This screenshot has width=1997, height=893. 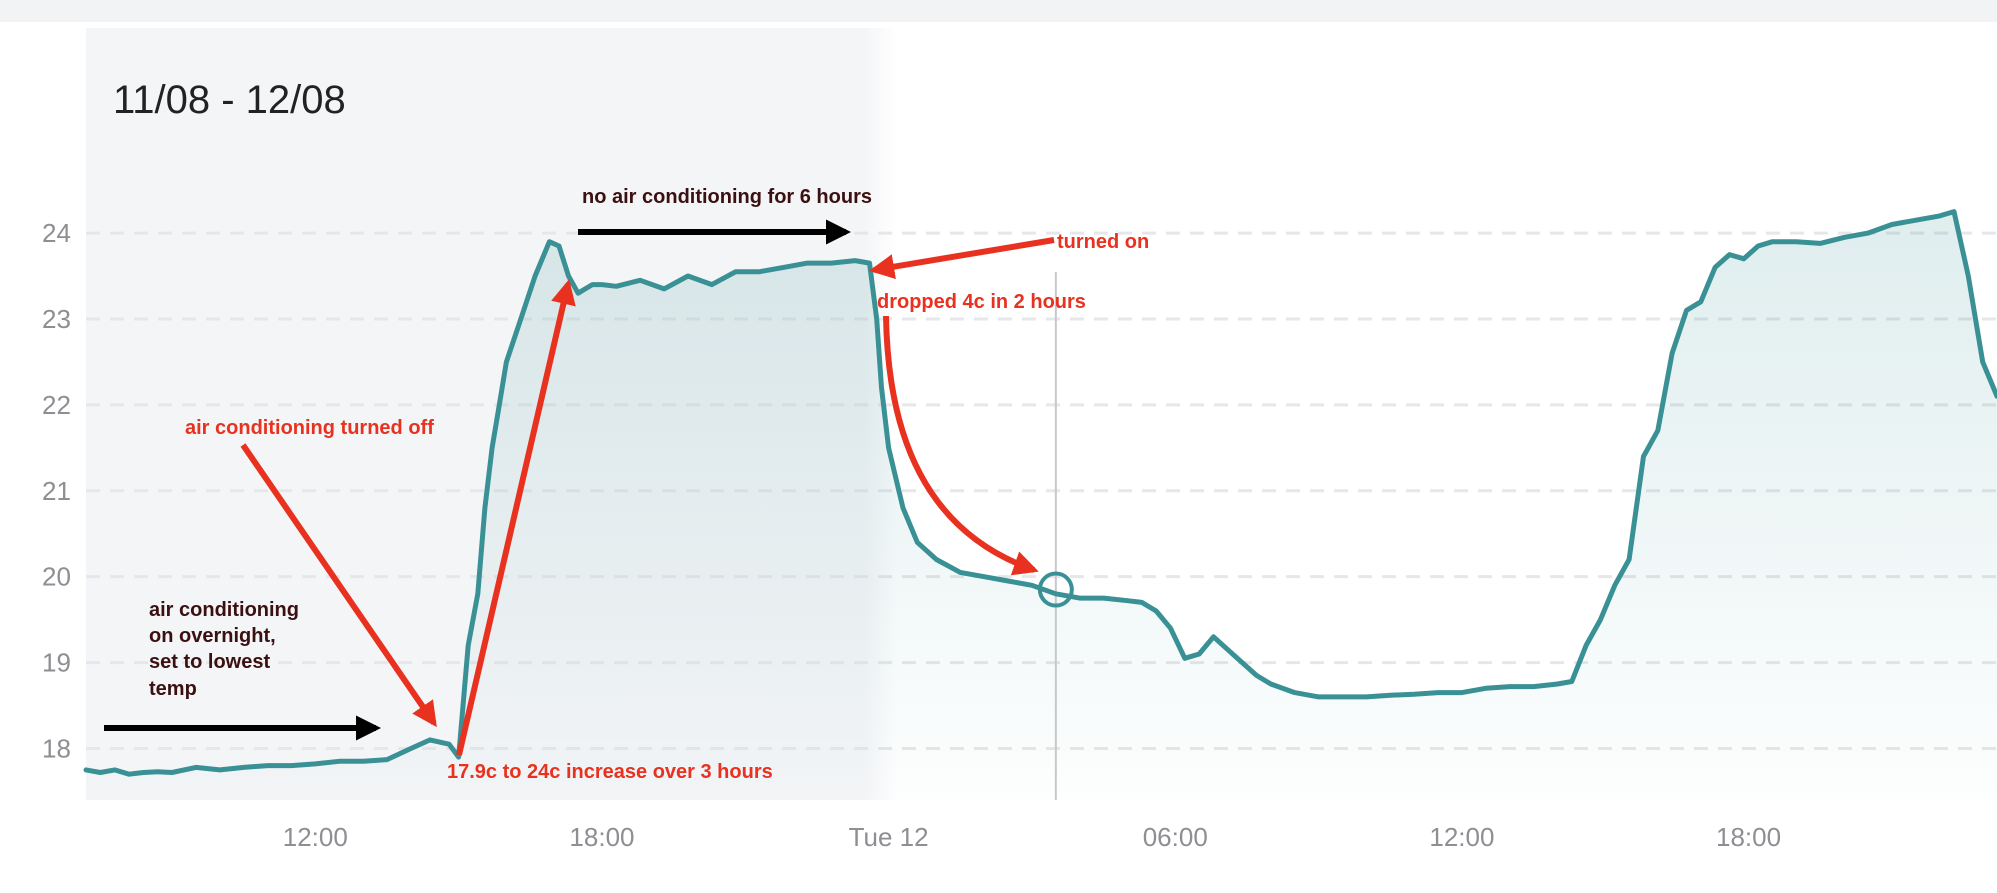 I want to click on annotation-overnight-2: on overnight,, so click(x=212, y=636).